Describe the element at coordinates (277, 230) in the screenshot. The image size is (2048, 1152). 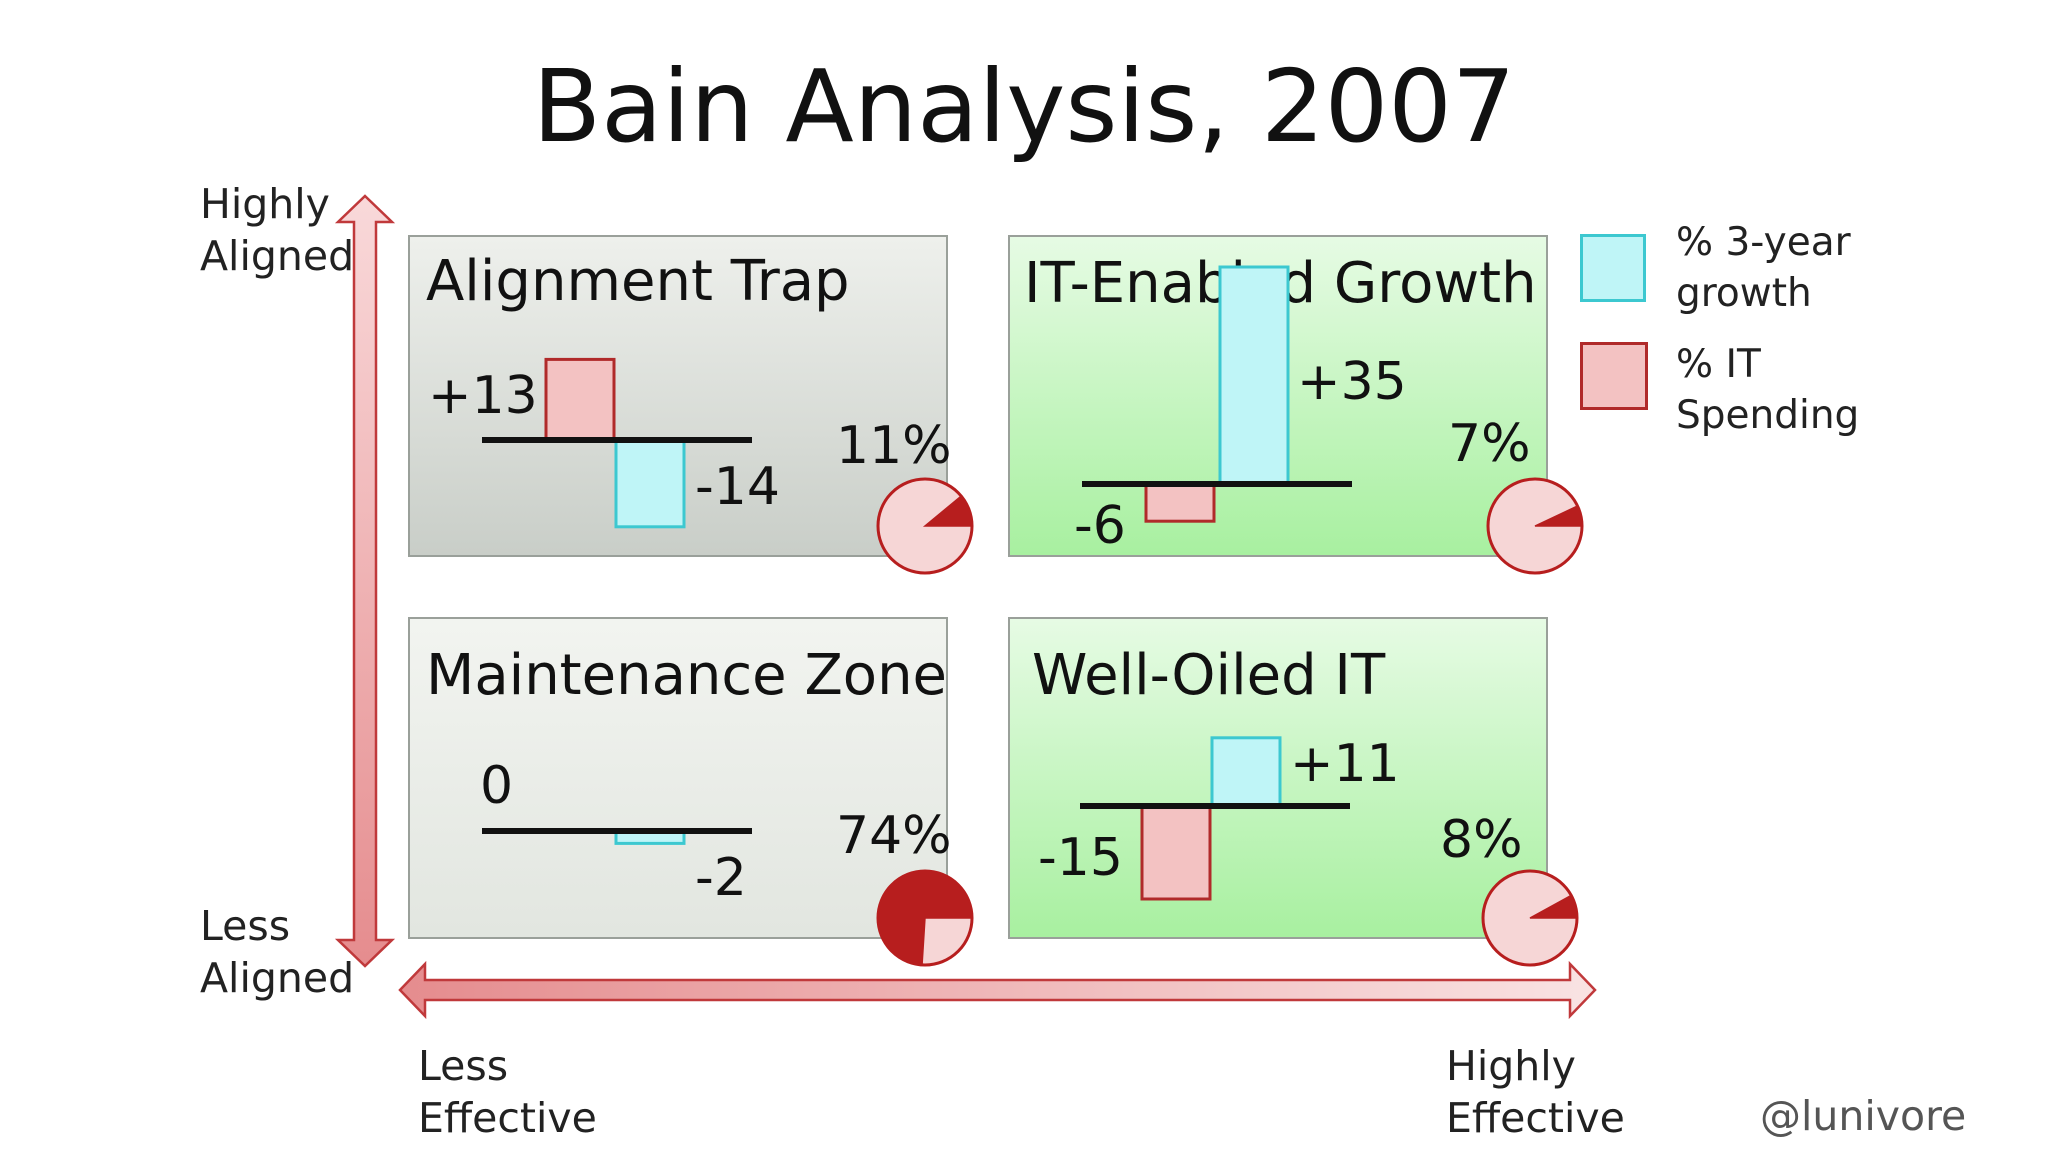
I see `y-axis-high-label: Highly Aligned` at that location.